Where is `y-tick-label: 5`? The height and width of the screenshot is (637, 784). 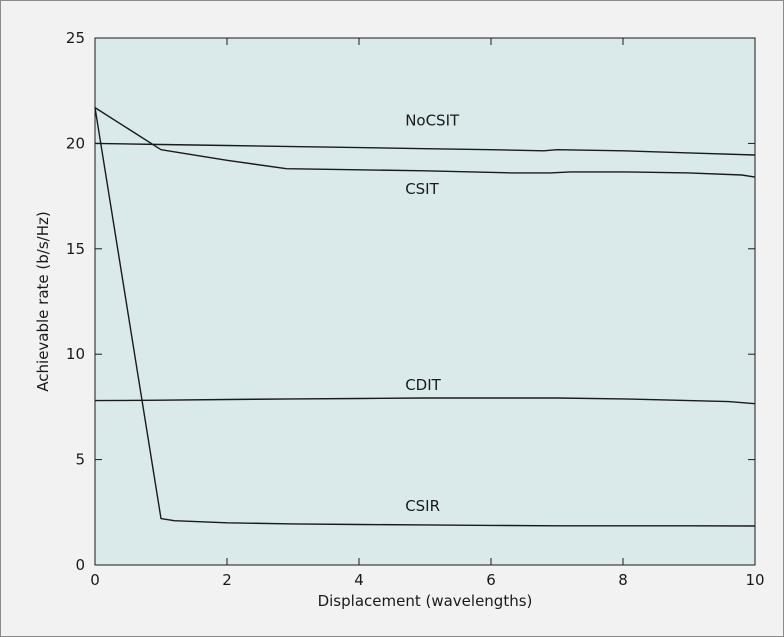
y-tick-label: 5 is located at coordinates (80, 460).